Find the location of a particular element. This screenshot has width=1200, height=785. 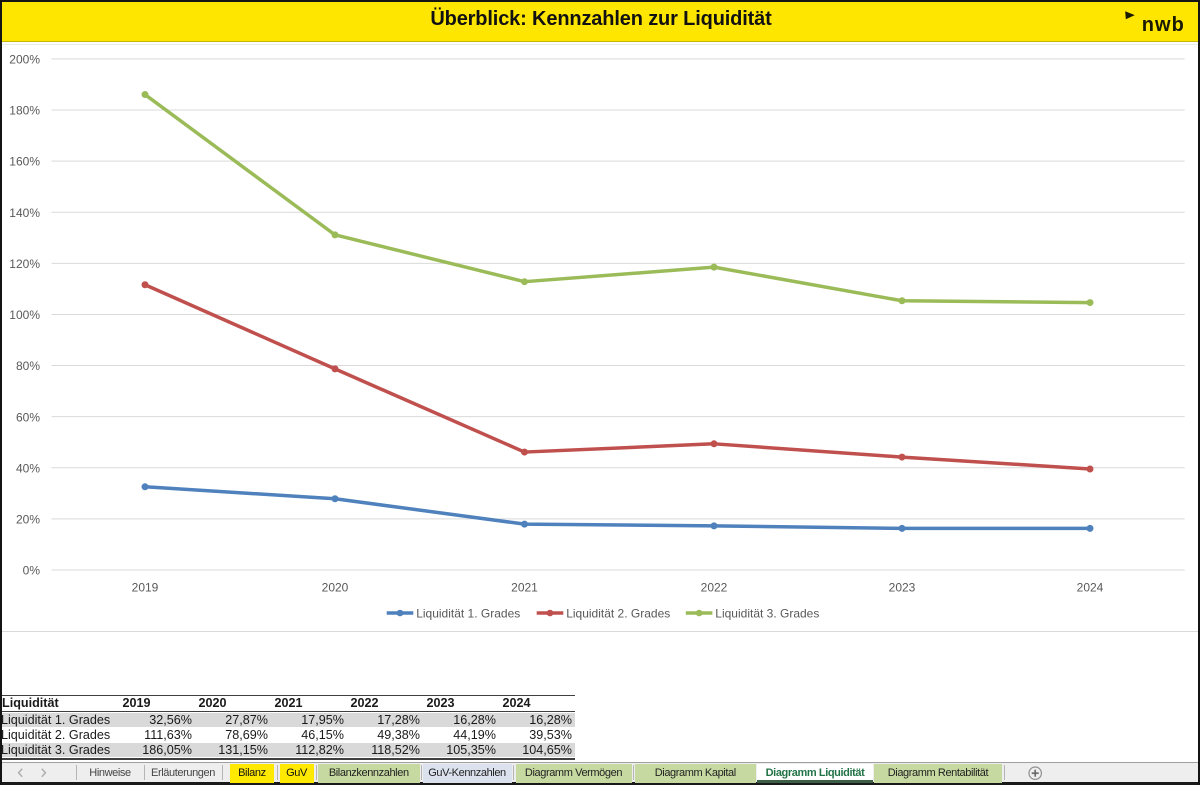

svg-text: 2022 is located at coordinates (714, 587).